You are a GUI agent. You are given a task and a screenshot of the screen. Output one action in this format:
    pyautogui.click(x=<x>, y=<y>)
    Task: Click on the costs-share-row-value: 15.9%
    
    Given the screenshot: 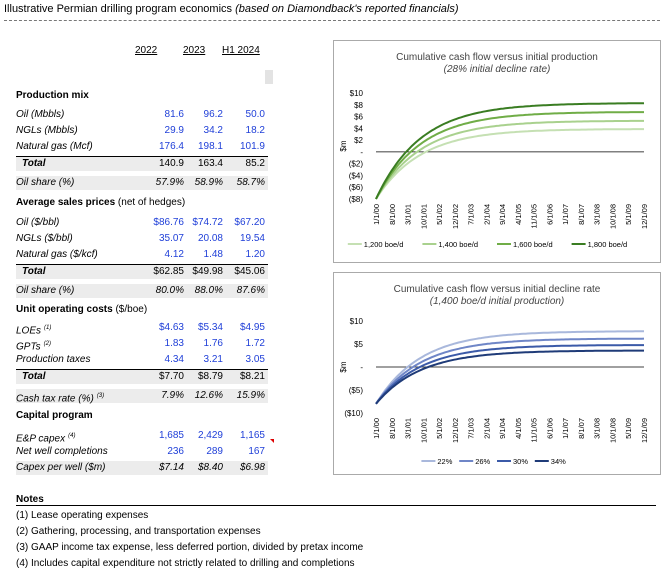 What is the action you would take?
    pyautogui.click(x=250, y=395)
    